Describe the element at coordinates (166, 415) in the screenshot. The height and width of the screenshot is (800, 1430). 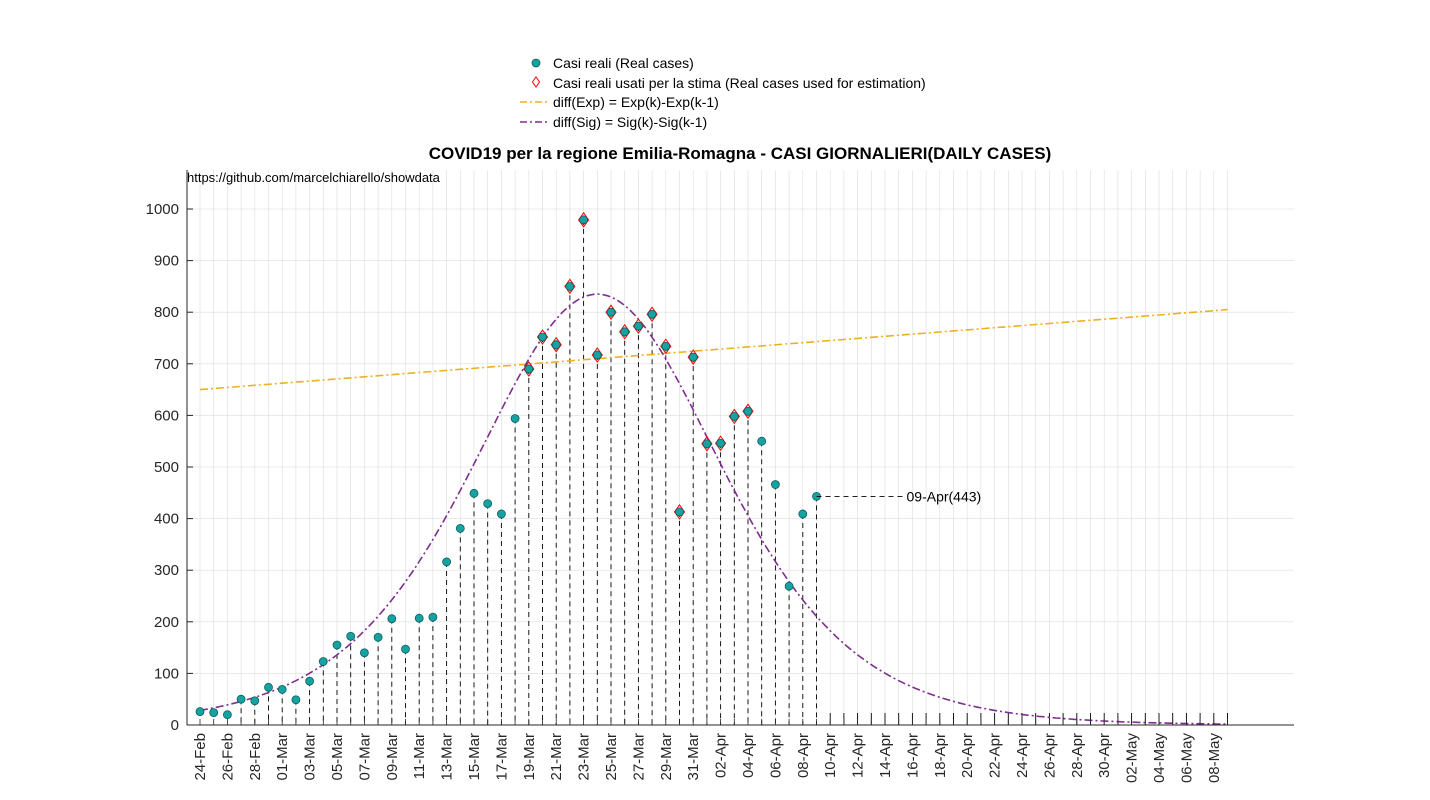
I see `y-tick-label: 600` at that location.